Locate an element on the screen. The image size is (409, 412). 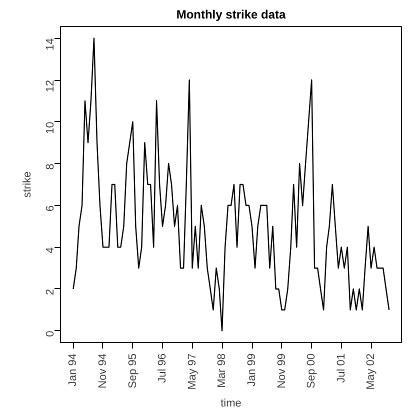
y-tick-label: 2 is located at coordinates (50, 292).